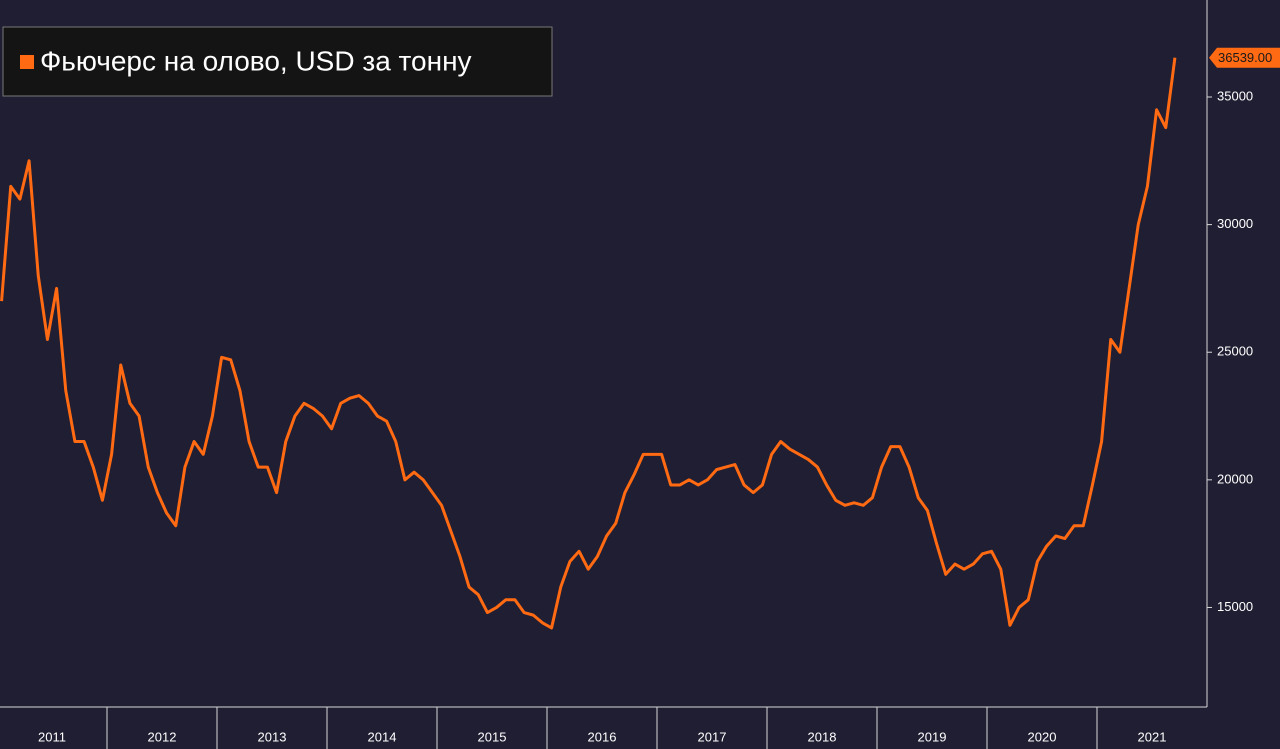 The image size is (1280, 749). Describe the element at coordinates (602, 736) in the screenshot. I see `x-tick-label: 2016` at that location.